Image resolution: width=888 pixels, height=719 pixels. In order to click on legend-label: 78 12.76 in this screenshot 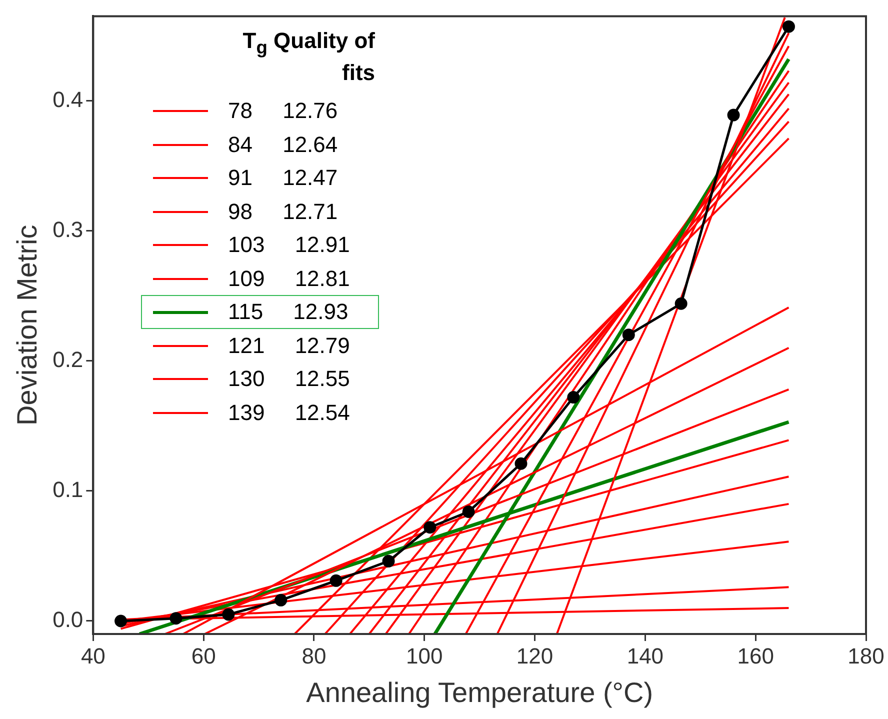, I will do `click(283, 111)`.